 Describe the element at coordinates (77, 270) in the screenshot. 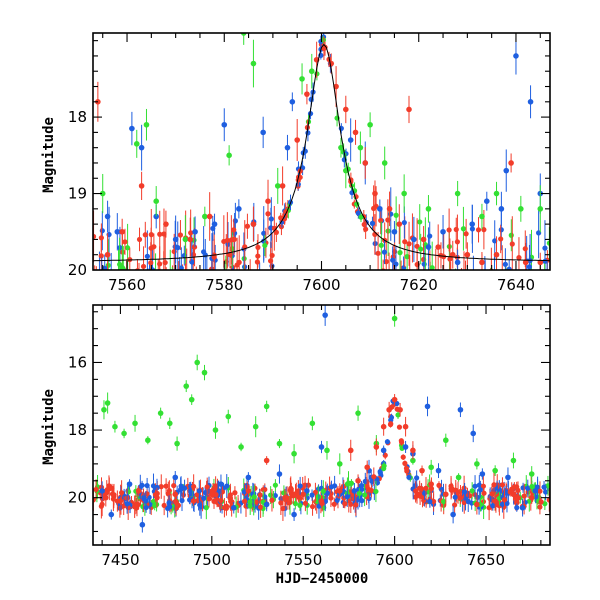

I see `y-tick-label: 20` at that location.